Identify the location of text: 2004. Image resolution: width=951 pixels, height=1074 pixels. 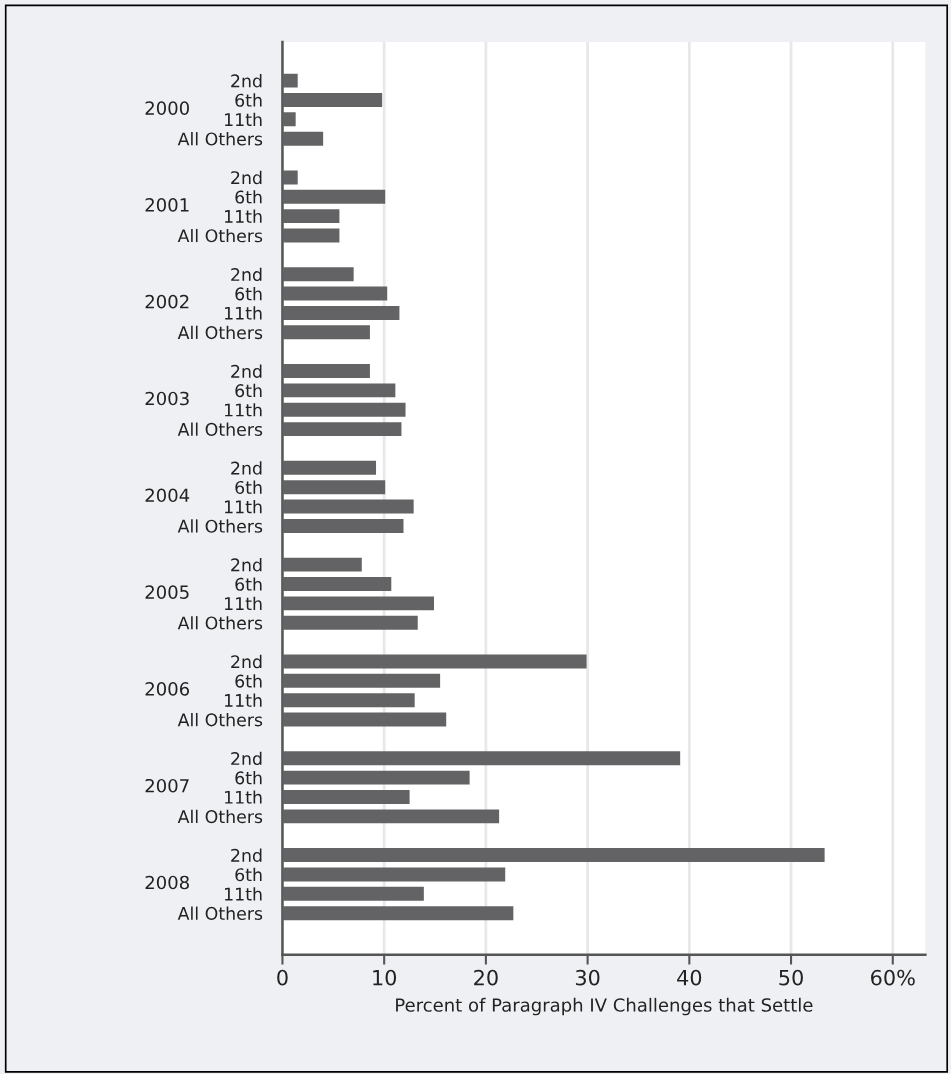
(167, 495).